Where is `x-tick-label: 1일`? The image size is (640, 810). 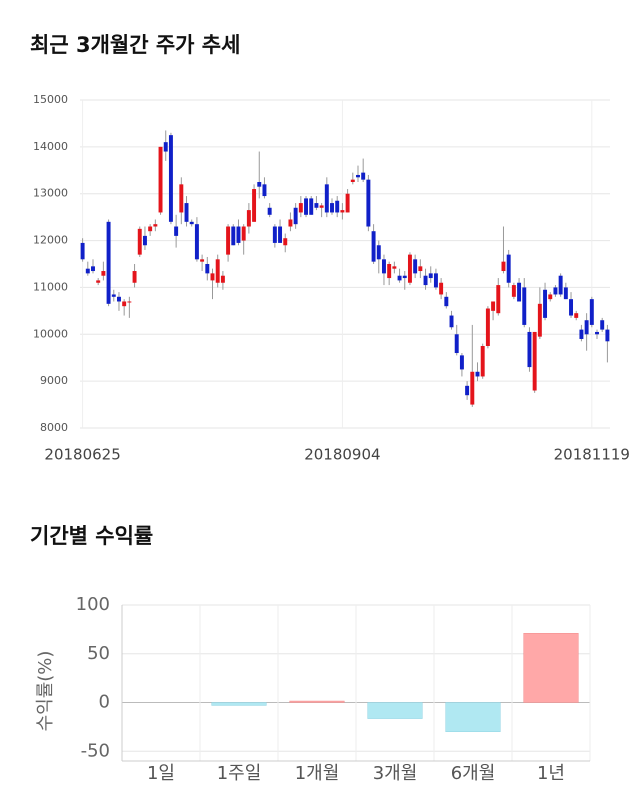 x-tick-label: 1일 is located at coordinates (161, 773).